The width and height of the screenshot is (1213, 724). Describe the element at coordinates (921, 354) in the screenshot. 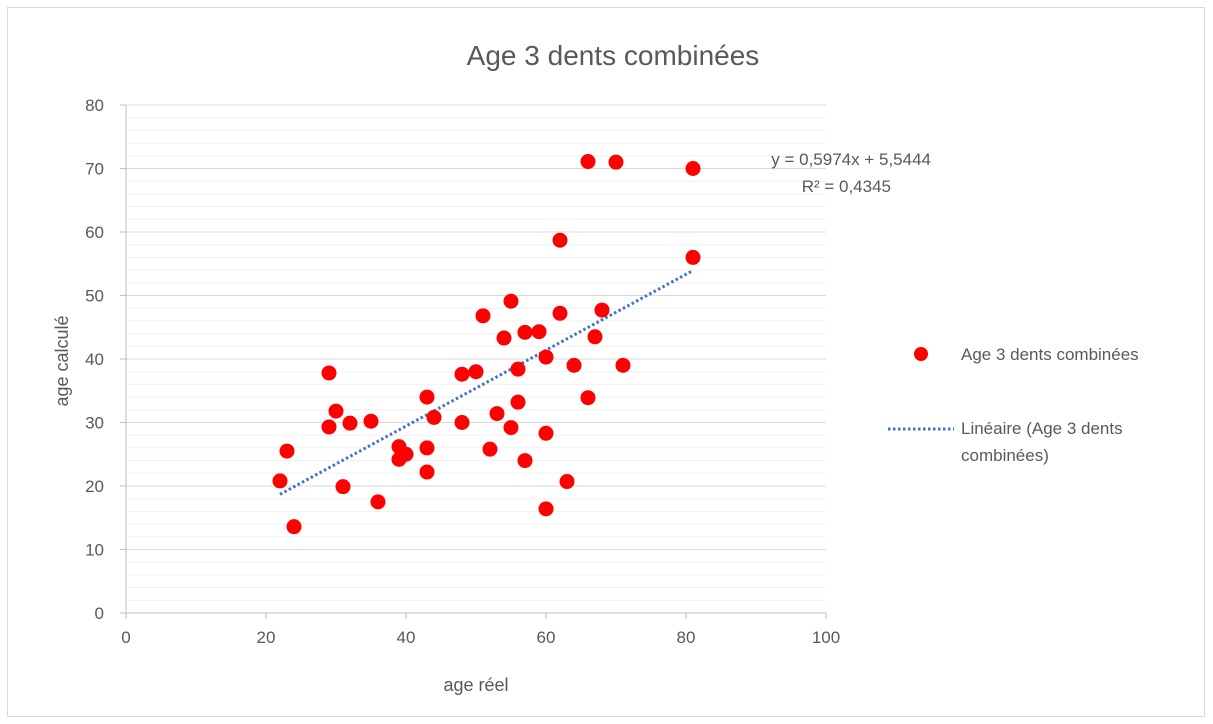

I see `legend-marker-scatter` at that location.